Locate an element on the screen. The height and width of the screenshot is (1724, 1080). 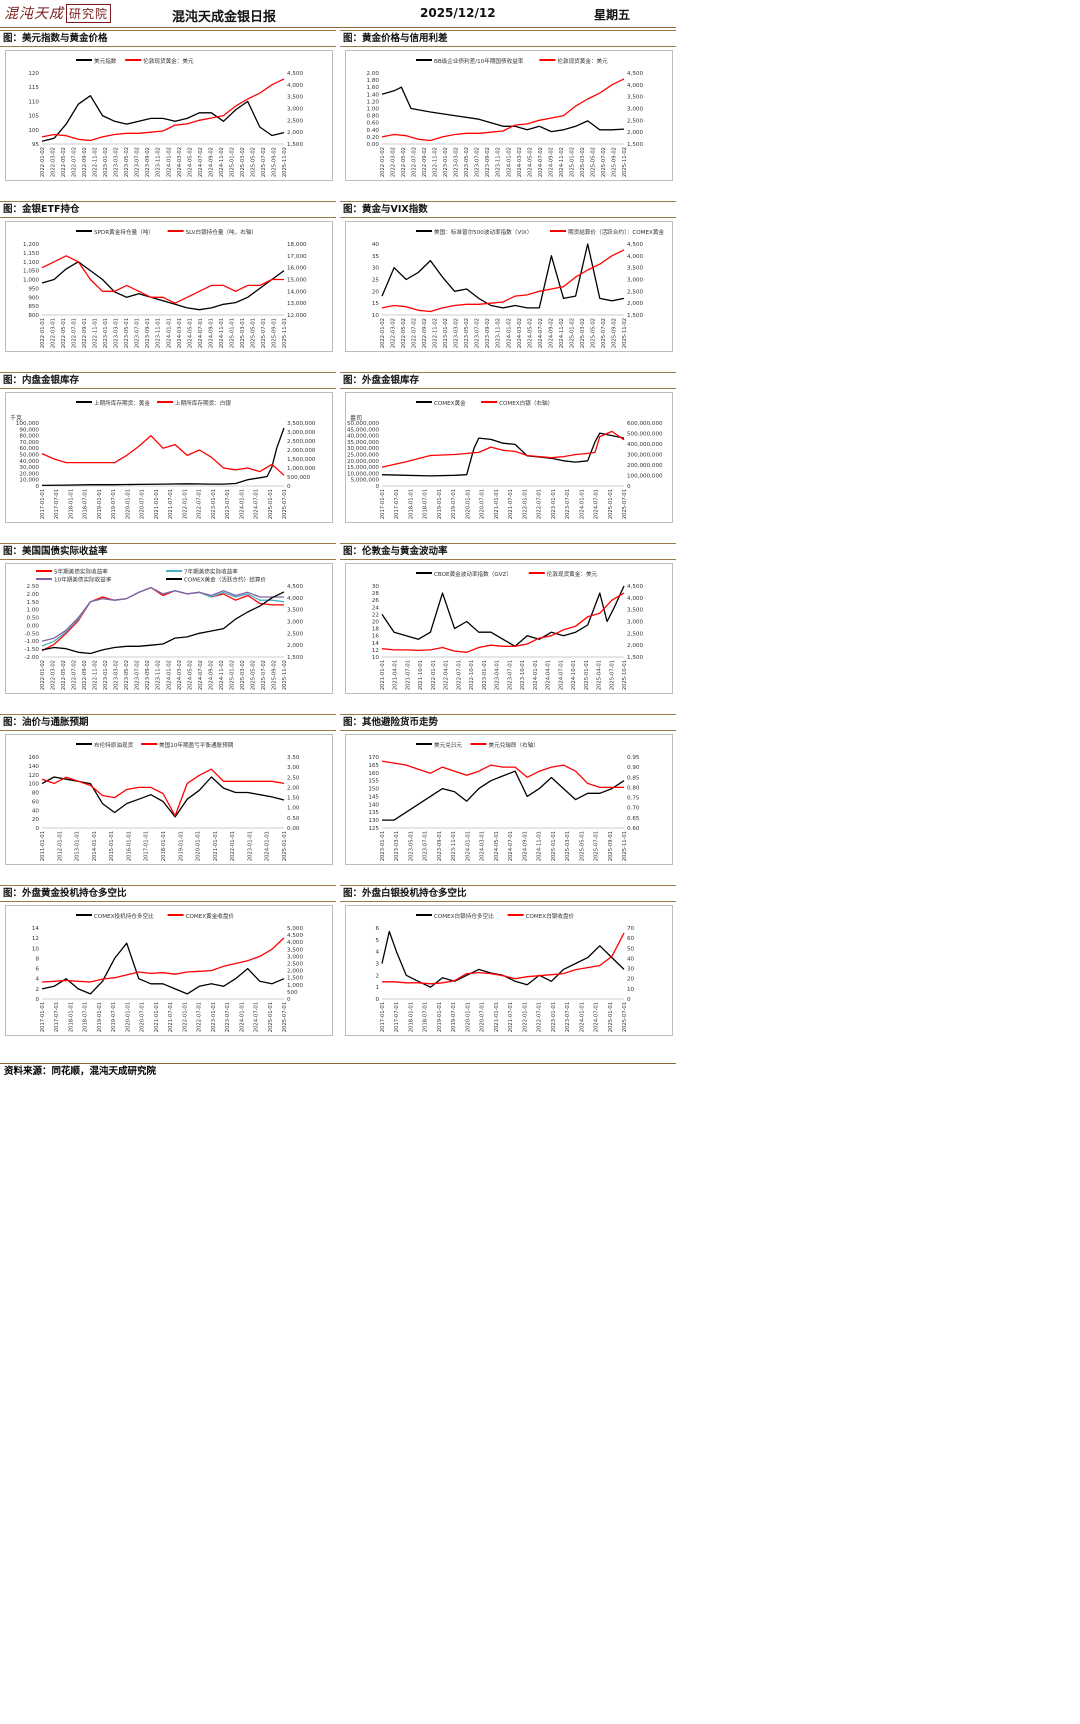
y-right-tick-label: 1,500 is located at coordinates (295, 145).